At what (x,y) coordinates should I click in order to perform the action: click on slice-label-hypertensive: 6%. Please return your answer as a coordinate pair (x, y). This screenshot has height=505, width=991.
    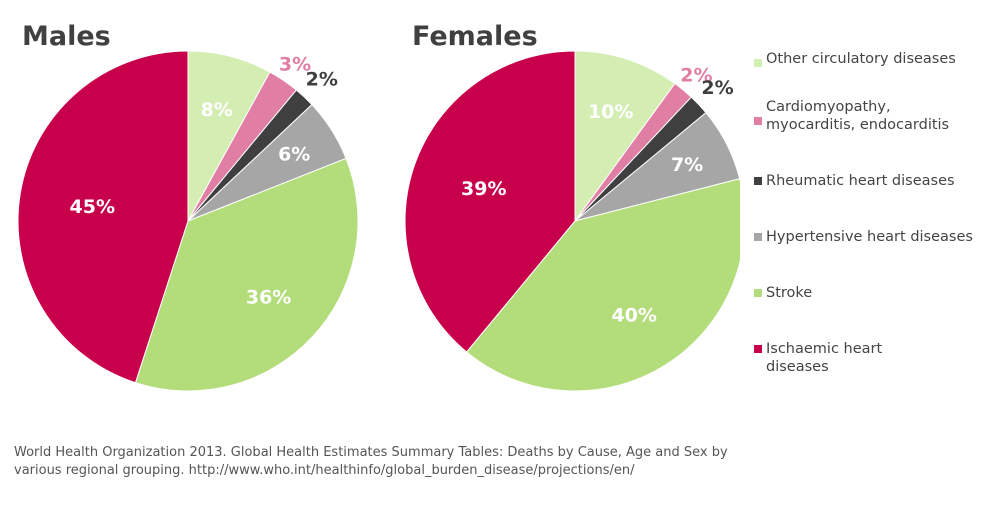
    Looking at the image, I should click on (294, 155).